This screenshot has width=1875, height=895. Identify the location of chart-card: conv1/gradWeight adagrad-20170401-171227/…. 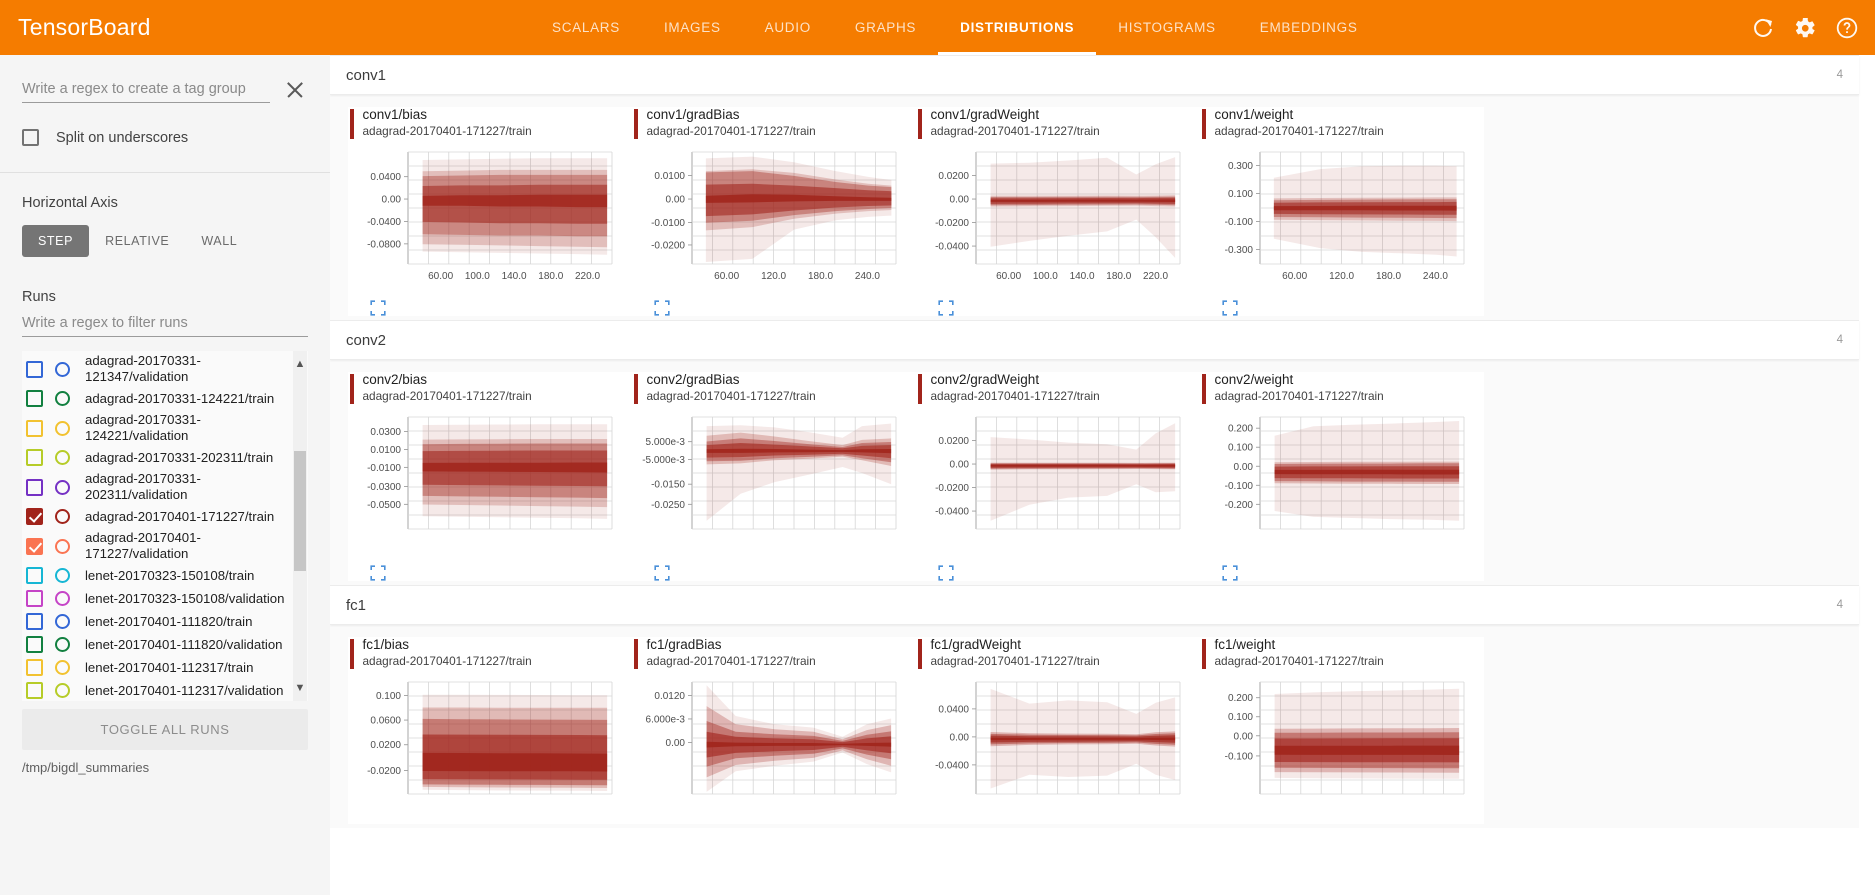
(1058, 211).